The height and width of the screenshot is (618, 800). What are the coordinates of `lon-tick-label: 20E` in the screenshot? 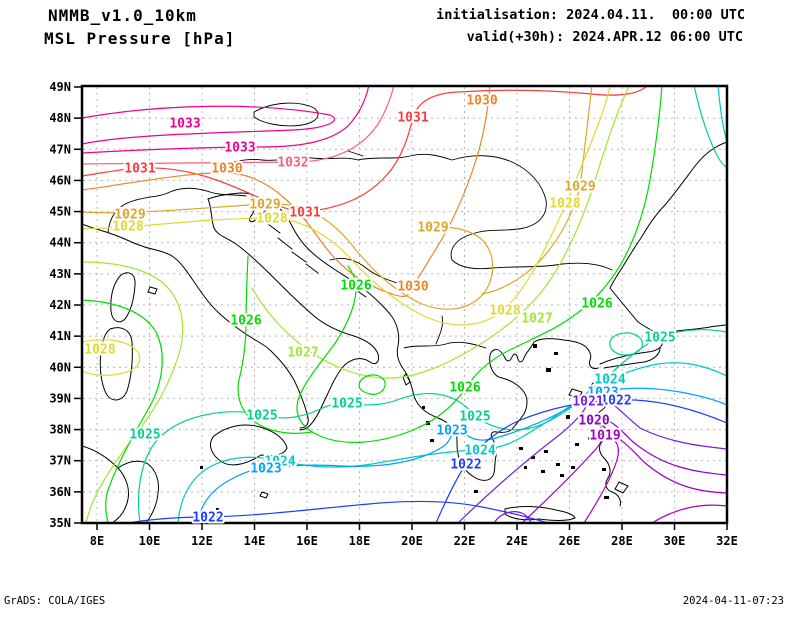 It's located at (412, 541).